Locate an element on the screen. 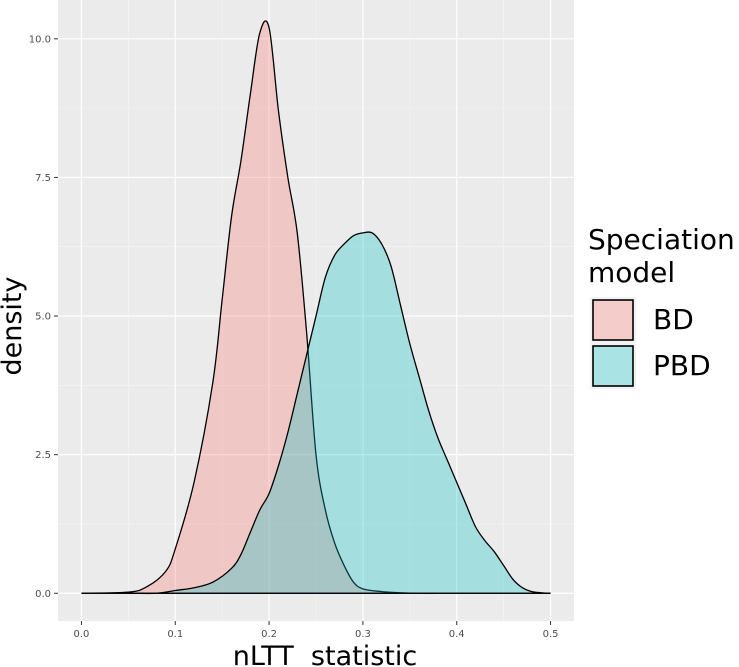  legend: Speciation model BD PBD is located at coordinates (661, 306).